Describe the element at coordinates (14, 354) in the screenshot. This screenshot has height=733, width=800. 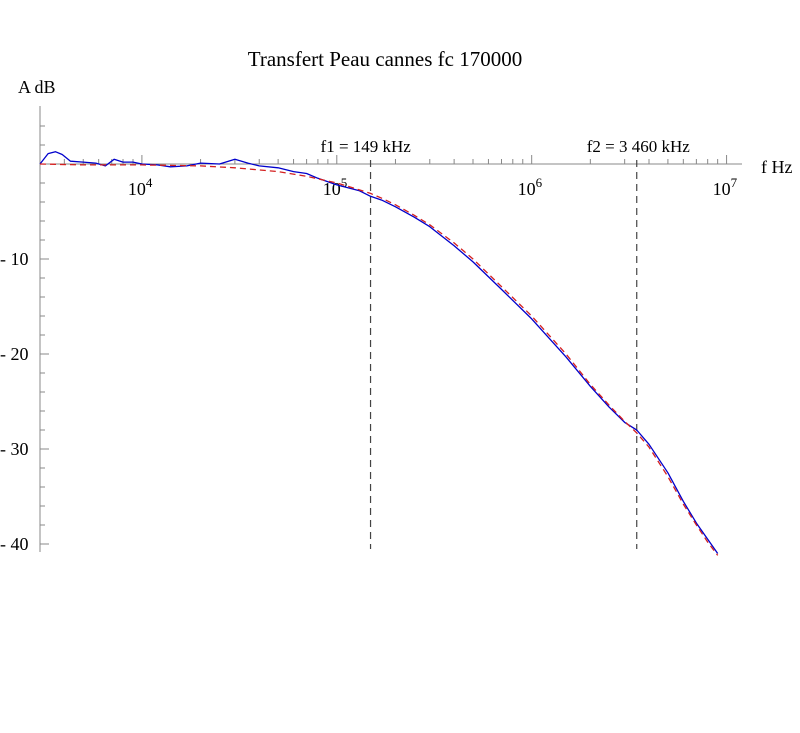
I see `y-tick-label: - 20` at that location.